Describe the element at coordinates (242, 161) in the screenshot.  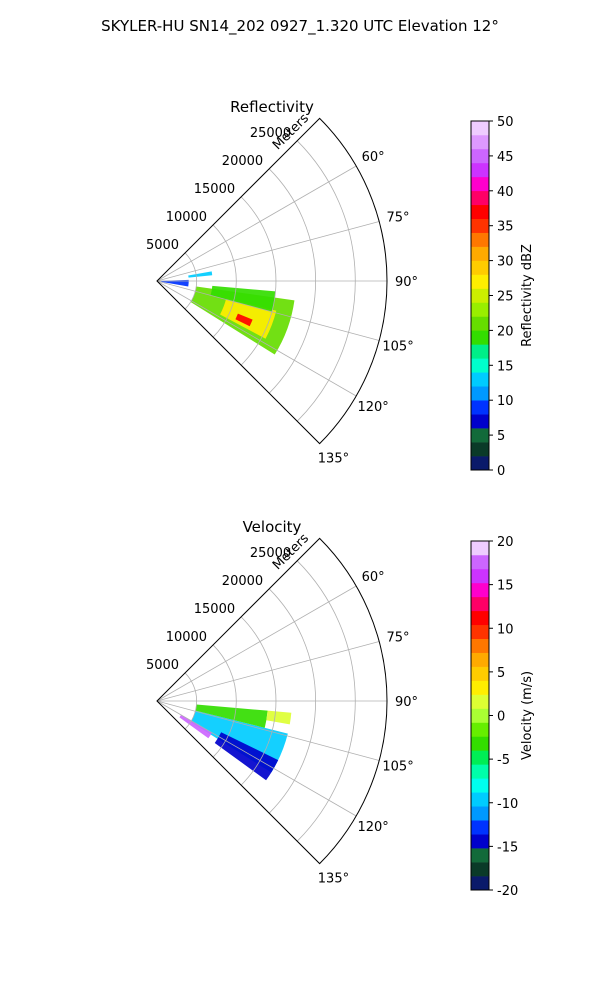
I see `range-tick-label: 20000` at that location.